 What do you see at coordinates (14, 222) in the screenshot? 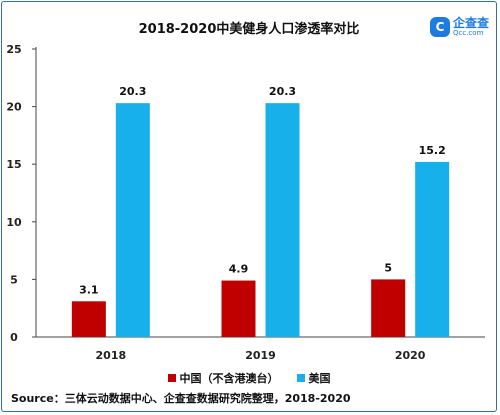
I see `y-tick-label: 10` at bounding box center [14, 222].